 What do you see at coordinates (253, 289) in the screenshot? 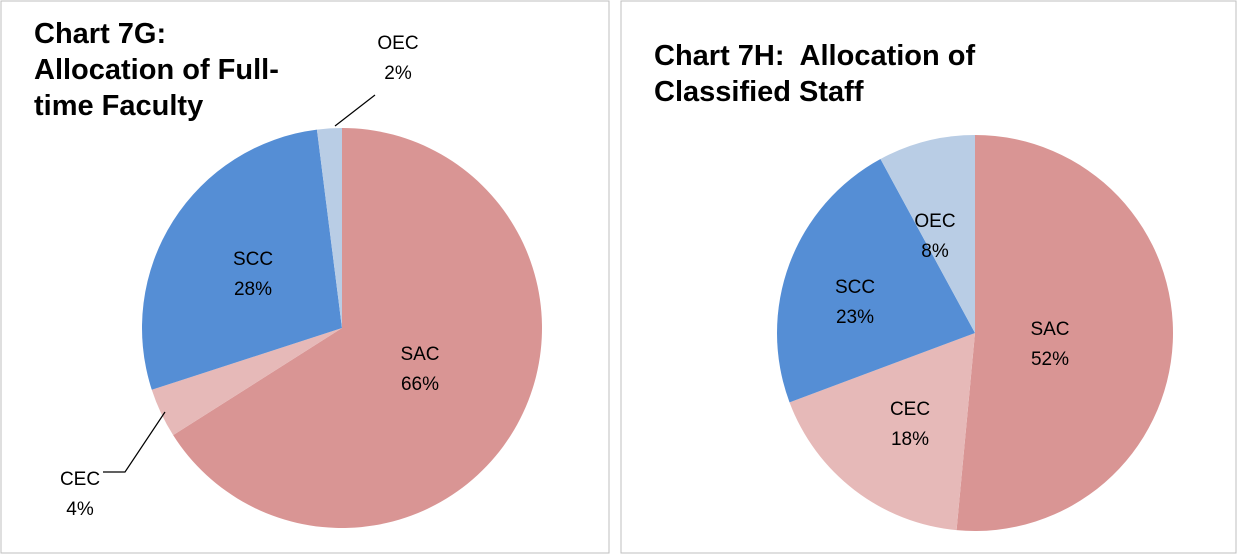
I see `slice-value-label: 28%` at bounding box center [253, 289].